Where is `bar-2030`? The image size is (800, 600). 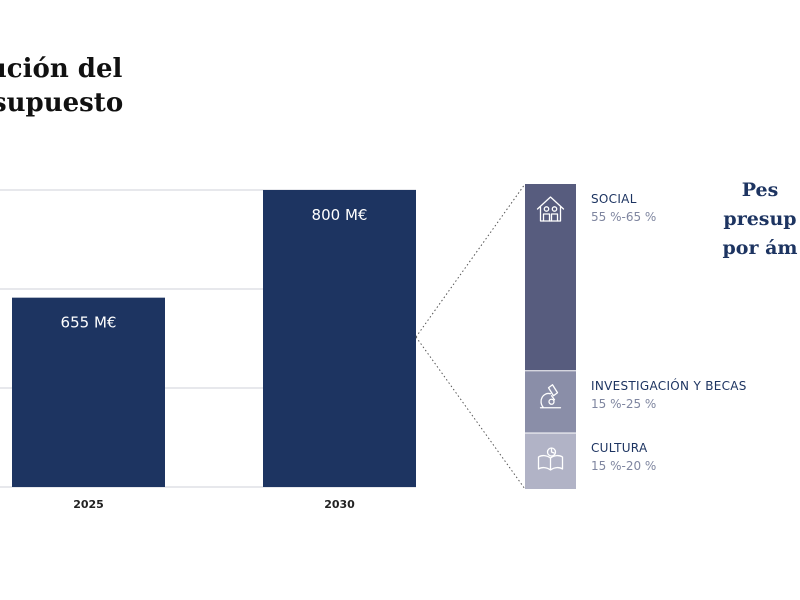 bar-2030 is located at coordinates (339, 338).